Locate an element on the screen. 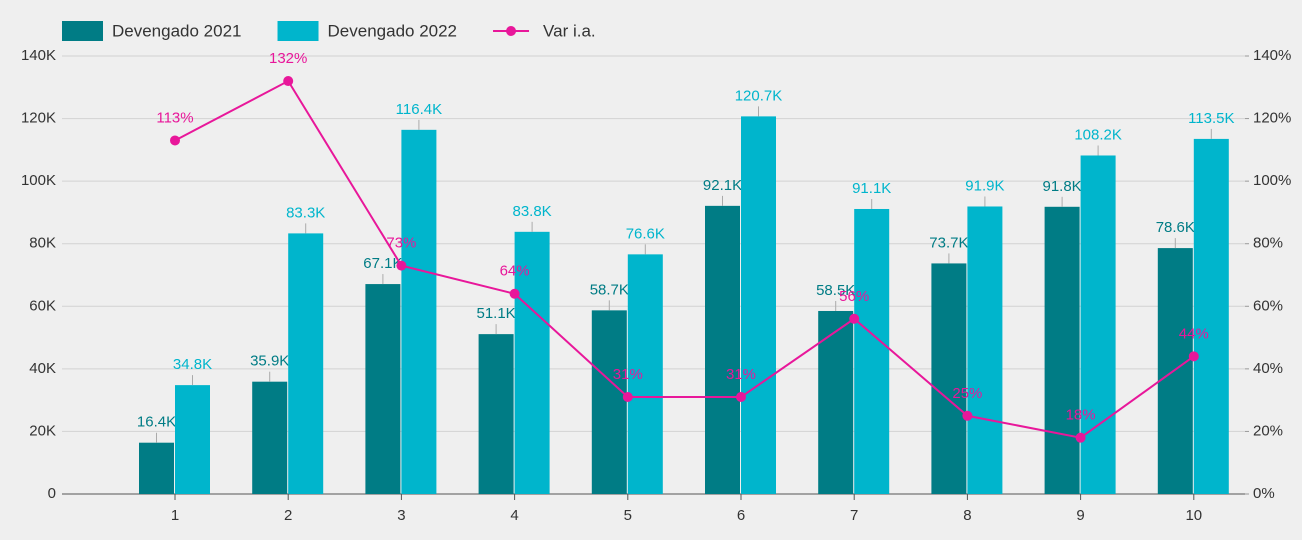 The height and width of the screenshot is (540, 1302). legend-label: Devengado 2021 is located at coordinates (177, 30).